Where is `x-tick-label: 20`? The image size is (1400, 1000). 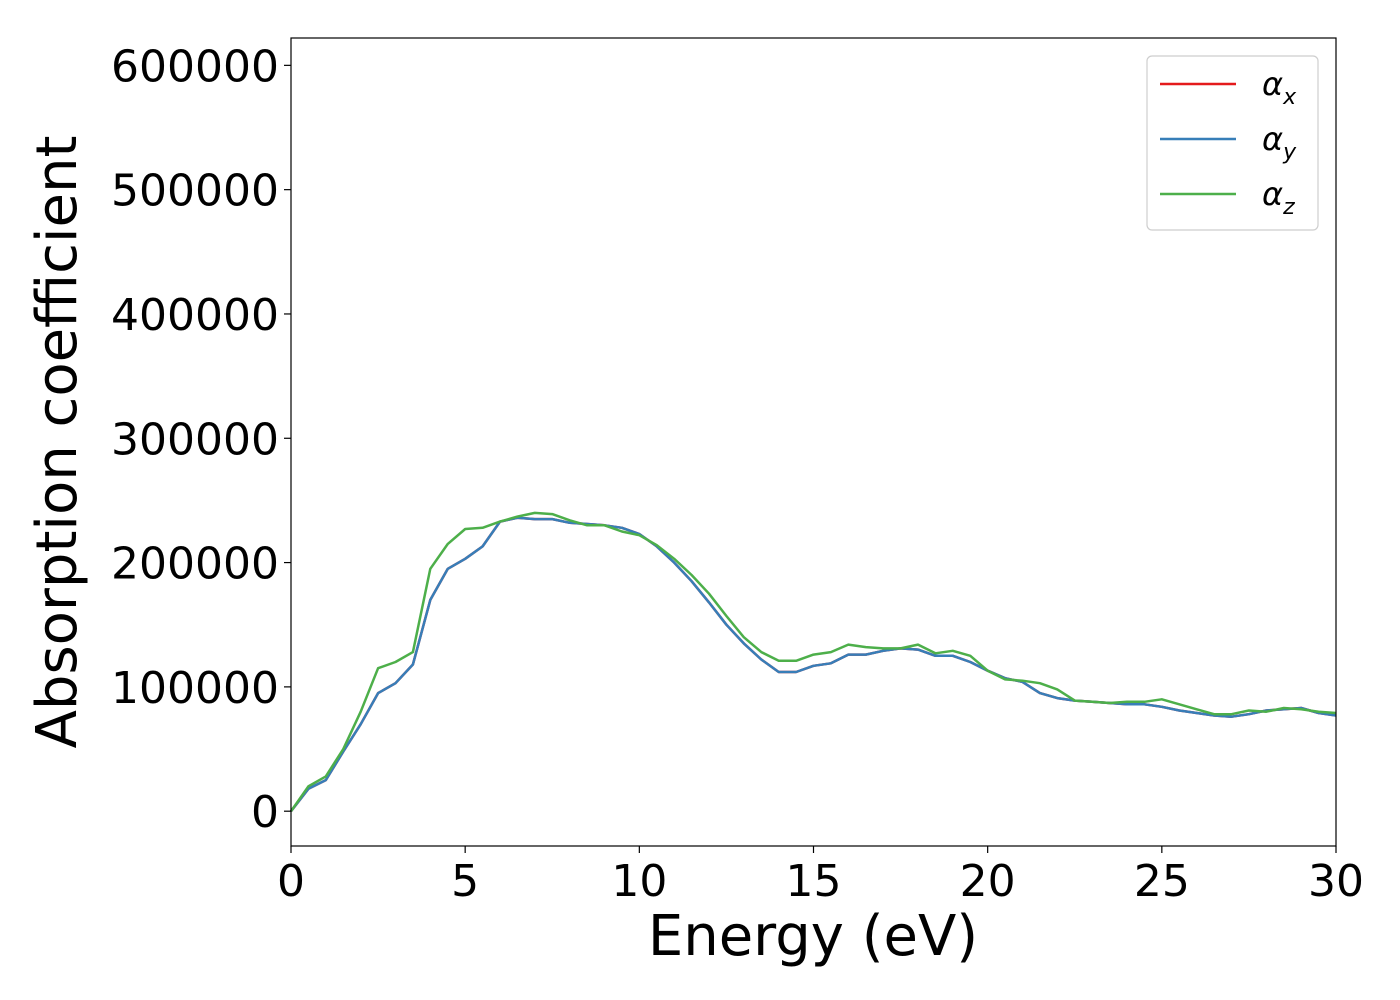 x-tick-label: 20 is located at coordinates (988, 881).